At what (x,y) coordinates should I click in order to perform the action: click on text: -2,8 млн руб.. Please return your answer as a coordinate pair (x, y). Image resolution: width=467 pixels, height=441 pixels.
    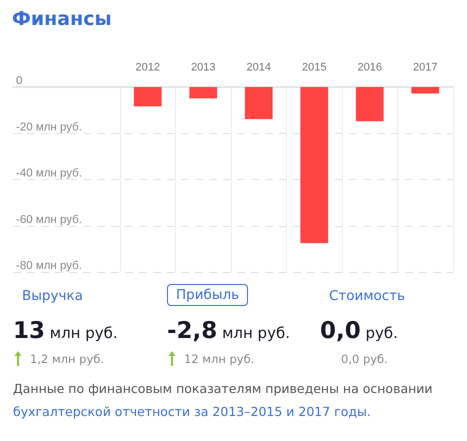
    Looking at the image, I should click on (228, 331).